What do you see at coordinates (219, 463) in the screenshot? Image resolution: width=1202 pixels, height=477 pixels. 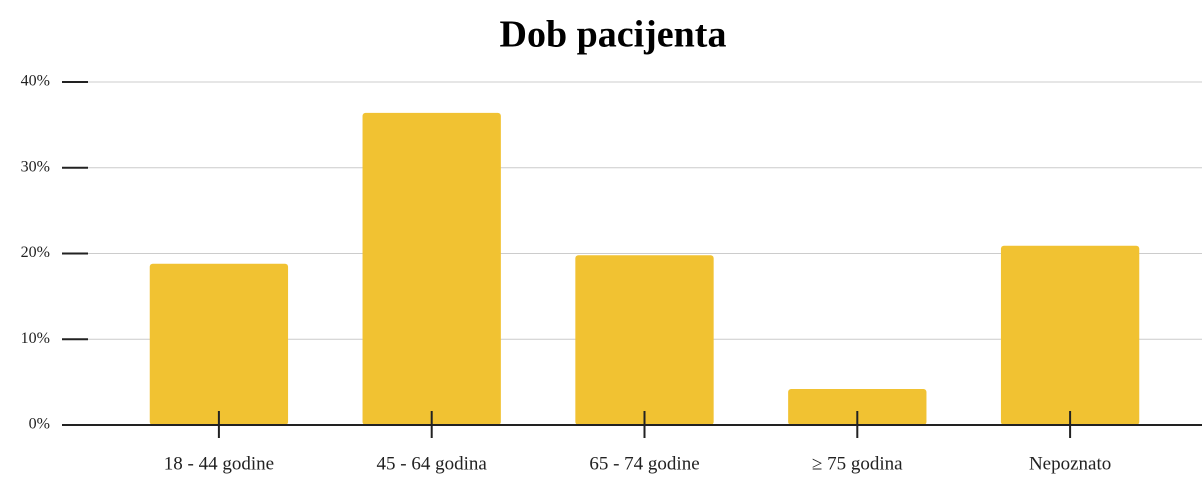 I see `x-tick-label: 18 - 44 godine` at bounding box center [219, 463].